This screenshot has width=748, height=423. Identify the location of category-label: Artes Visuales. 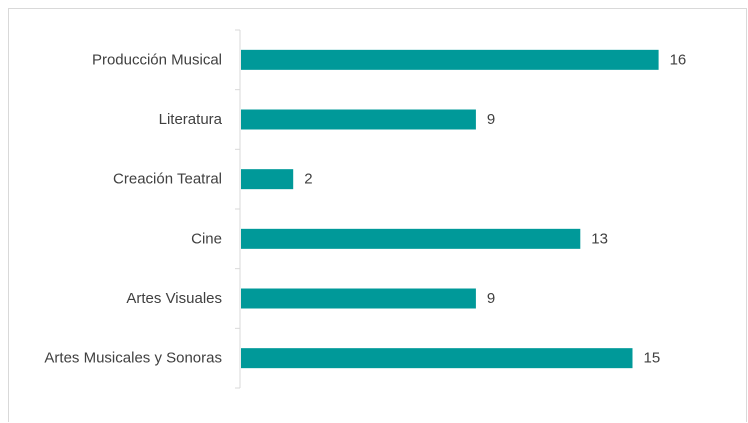
(174, 298).